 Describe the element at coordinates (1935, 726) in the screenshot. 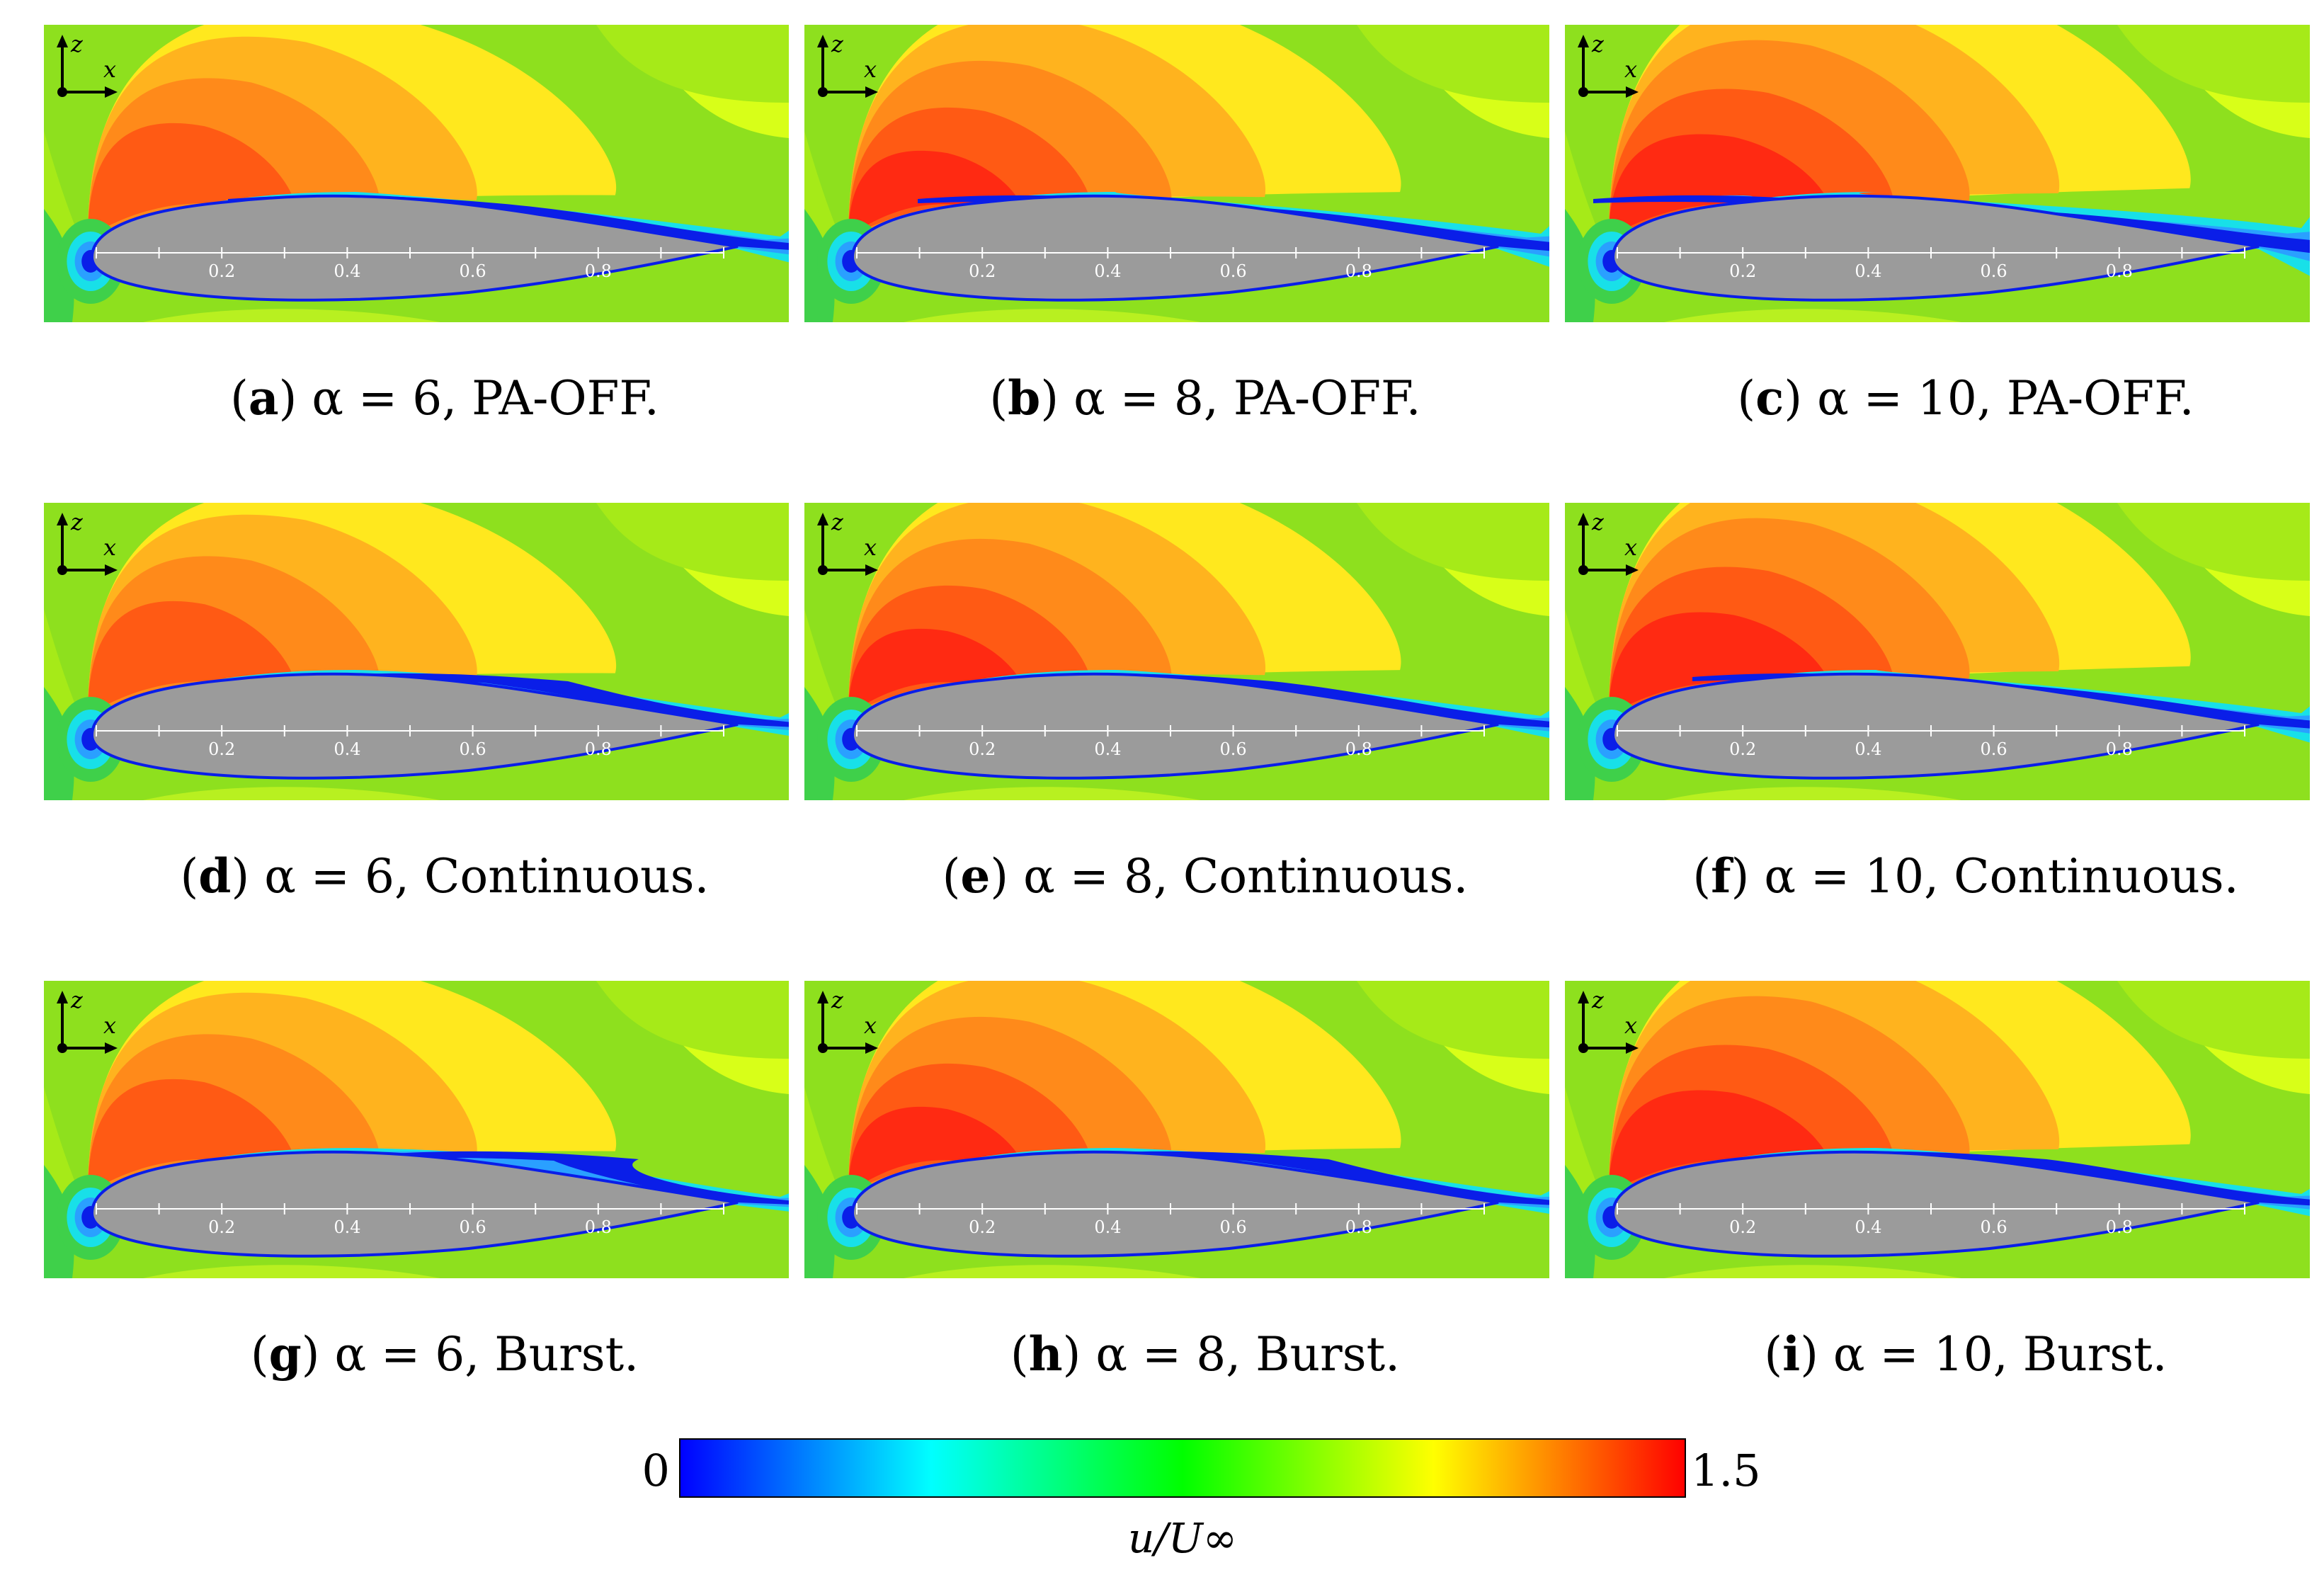

I see `airfoil-f` at that location.